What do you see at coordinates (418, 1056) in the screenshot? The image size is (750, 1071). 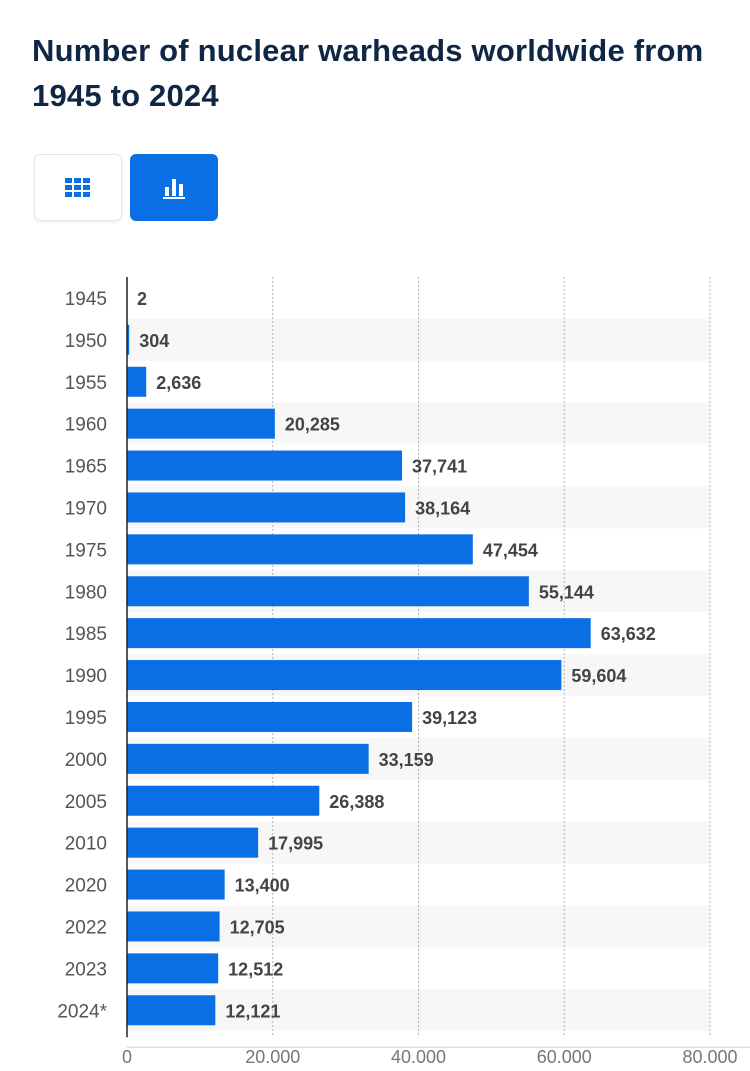 I see `x-tick-label: 40.000` at bounding box center [418, 1056].